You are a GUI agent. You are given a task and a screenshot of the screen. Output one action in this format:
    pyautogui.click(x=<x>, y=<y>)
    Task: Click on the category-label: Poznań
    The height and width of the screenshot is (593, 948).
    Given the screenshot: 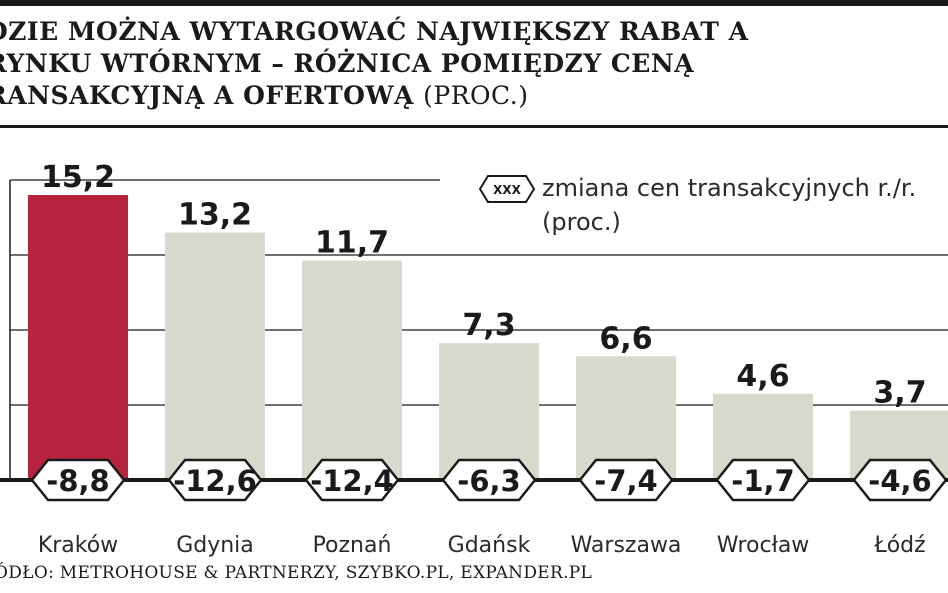 What is the action you would take?
    pyautogui.click(x=352, y=545)
    